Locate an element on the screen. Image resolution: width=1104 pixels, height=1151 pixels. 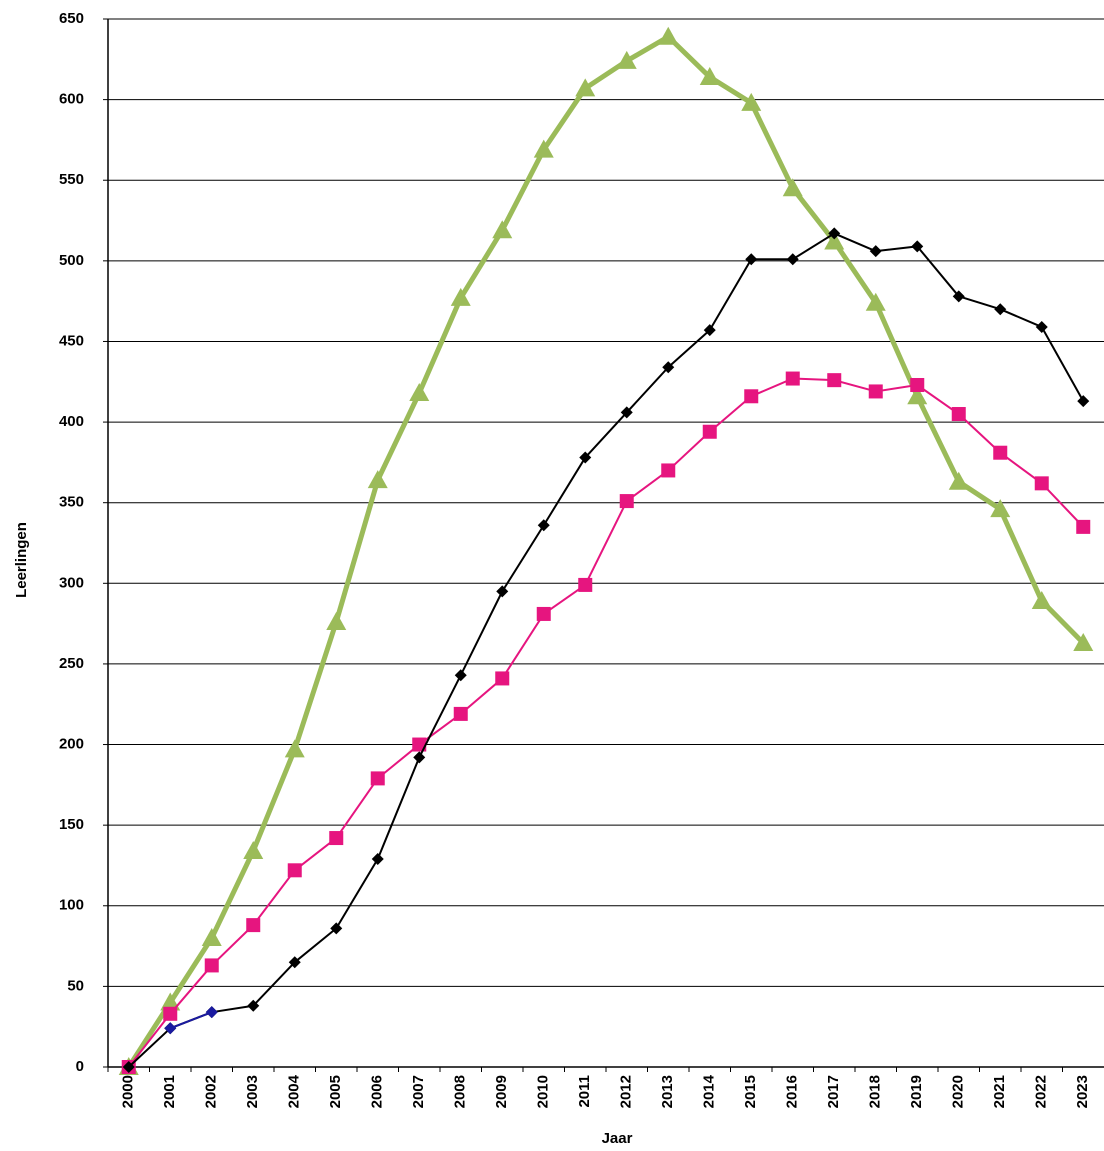
x-tick-label: 2015 is located at coordinates (750, 1091).